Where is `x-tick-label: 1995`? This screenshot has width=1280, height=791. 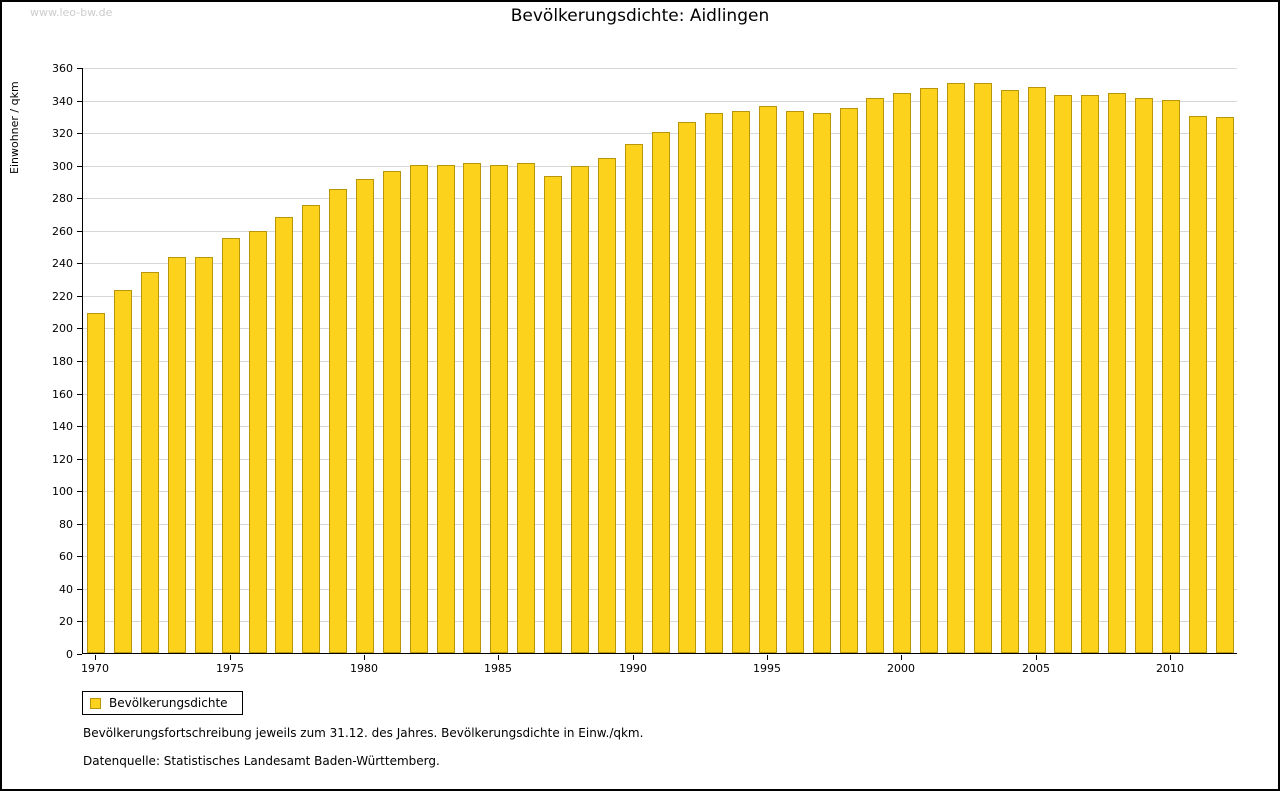 x-tick-label: 1995 is located at coordinates (767, 668).